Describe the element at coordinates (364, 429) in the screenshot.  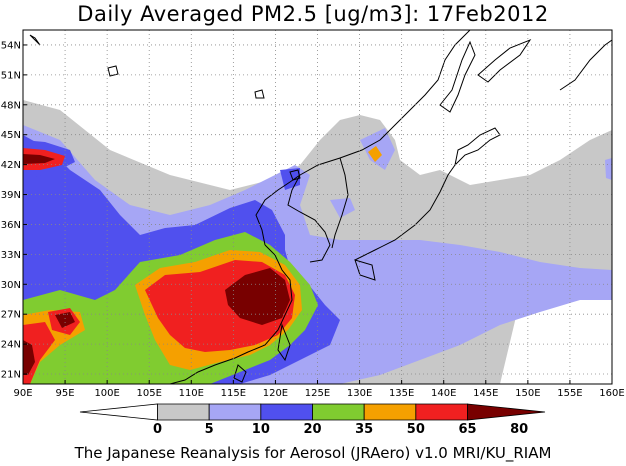
I see `colorbar-label: 35` at that location.